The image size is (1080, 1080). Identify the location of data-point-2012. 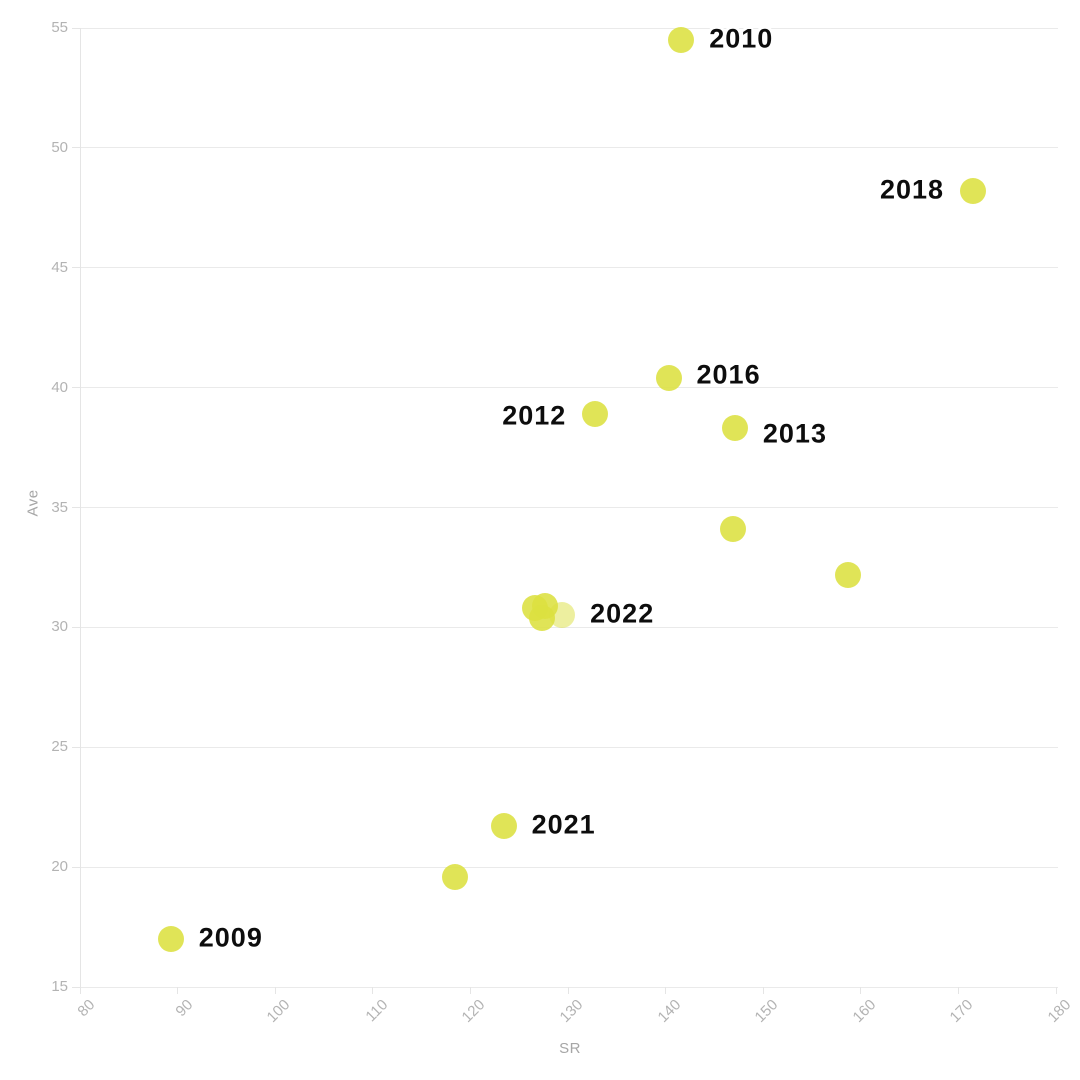
(595, 413).